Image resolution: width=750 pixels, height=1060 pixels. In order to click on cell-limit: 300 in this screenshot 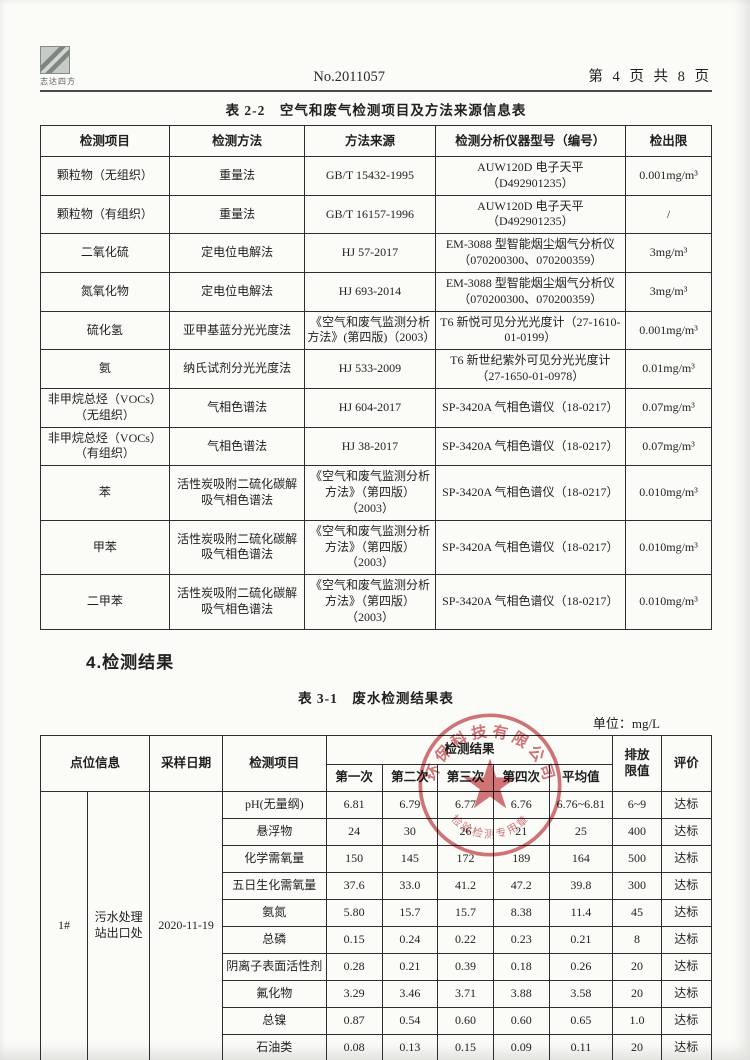, I will do `click(637, 885)`.